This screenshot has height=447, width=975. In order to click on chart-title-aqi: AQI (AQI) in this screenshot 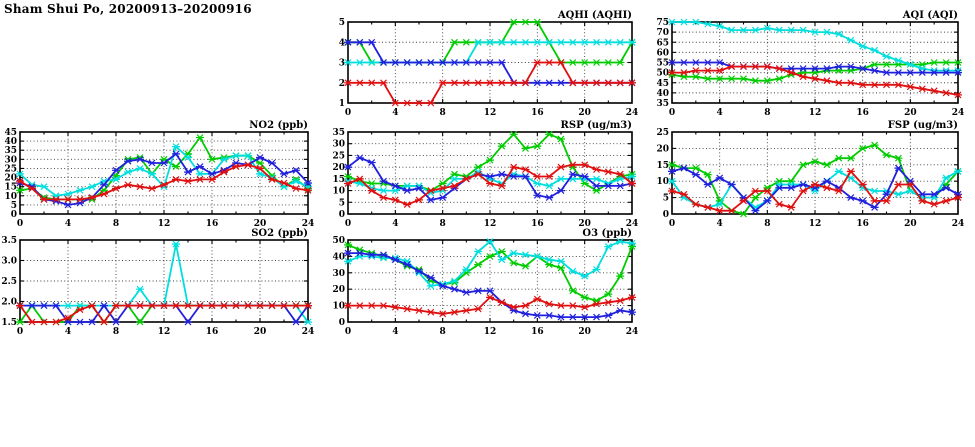, I will do `click(930, 15)`.